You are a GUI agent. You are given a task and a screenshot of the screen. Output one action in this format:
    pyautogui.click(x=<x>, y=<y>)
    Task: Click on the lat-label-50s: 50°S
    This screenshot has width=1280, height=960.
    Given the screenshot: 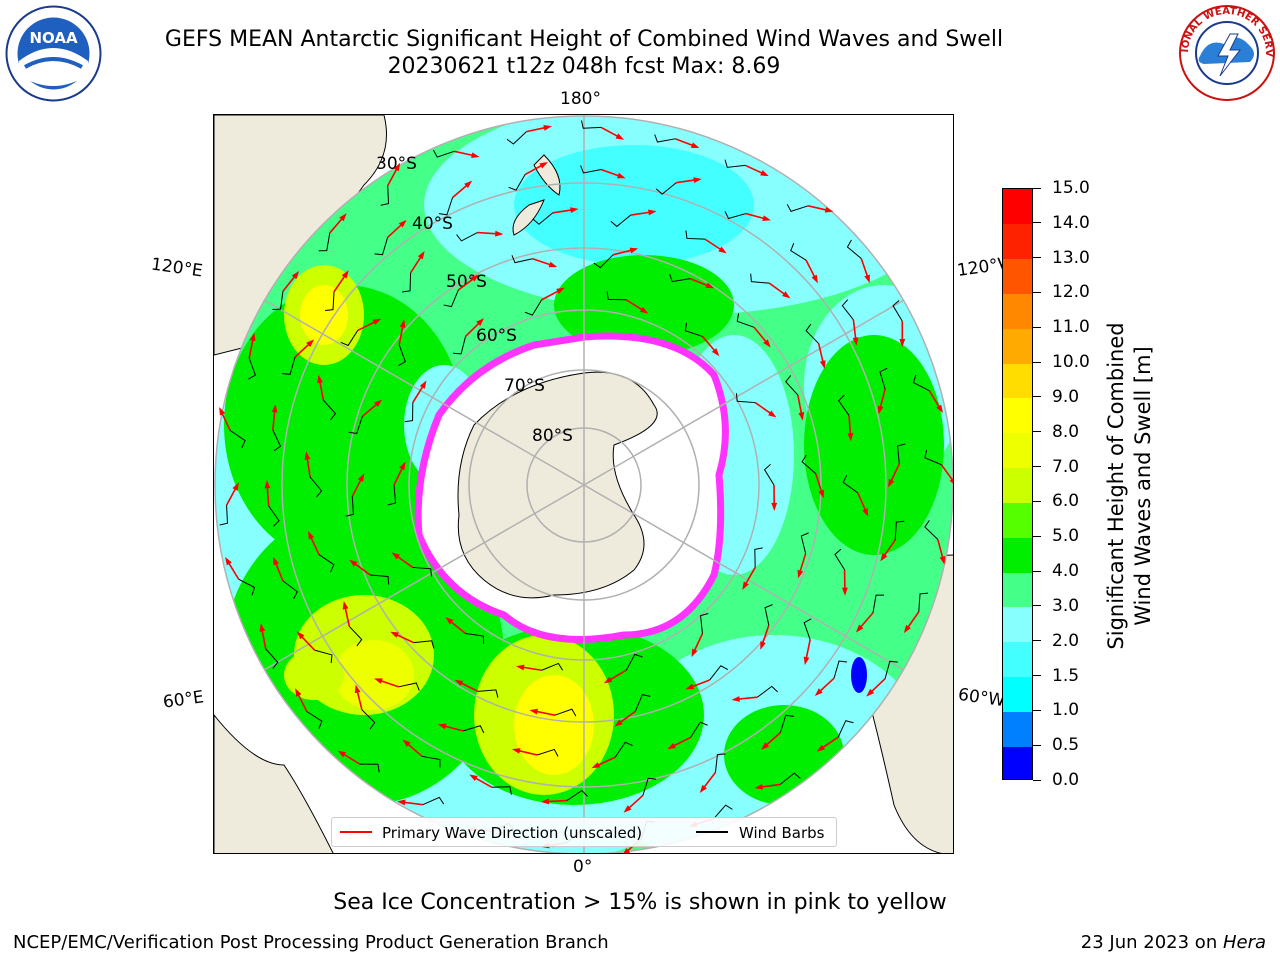 What is the action you would take?
    pyautogui.click(x=466, y=282)
    